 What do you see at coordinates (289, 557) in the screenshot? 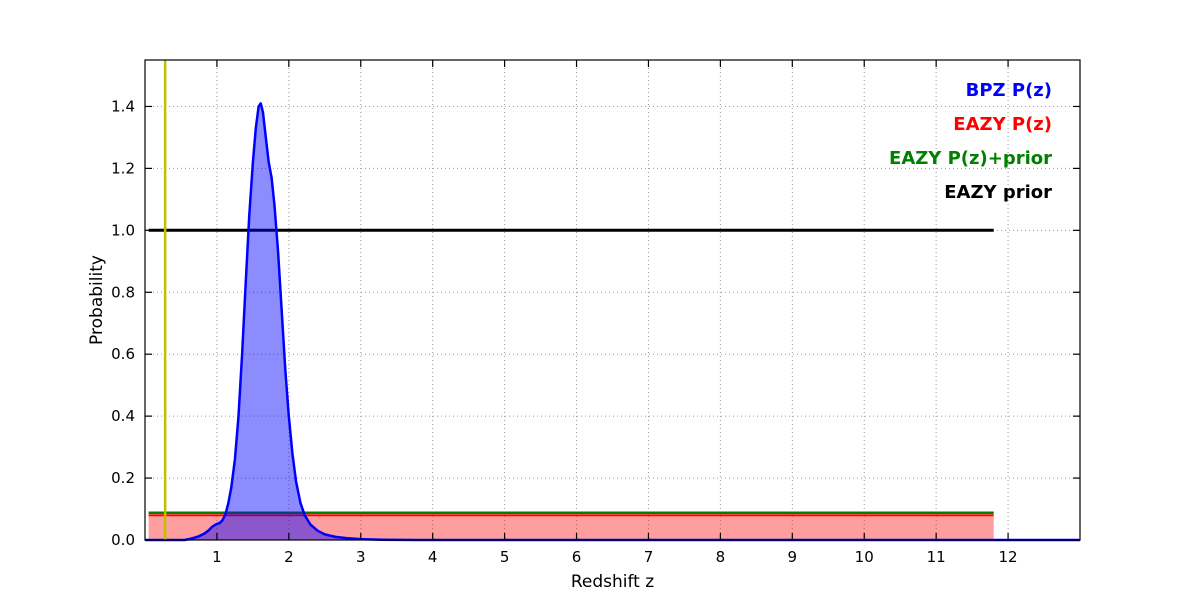
I see `x-tick-label: 2` at bounding box center [289, 557].